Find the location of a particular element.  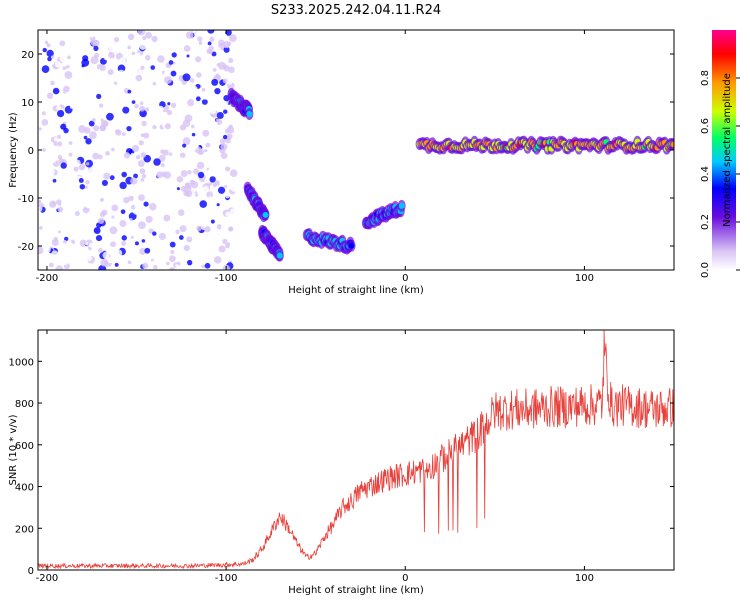

x-tick-label: 0 is located at coordinates (405, 578).